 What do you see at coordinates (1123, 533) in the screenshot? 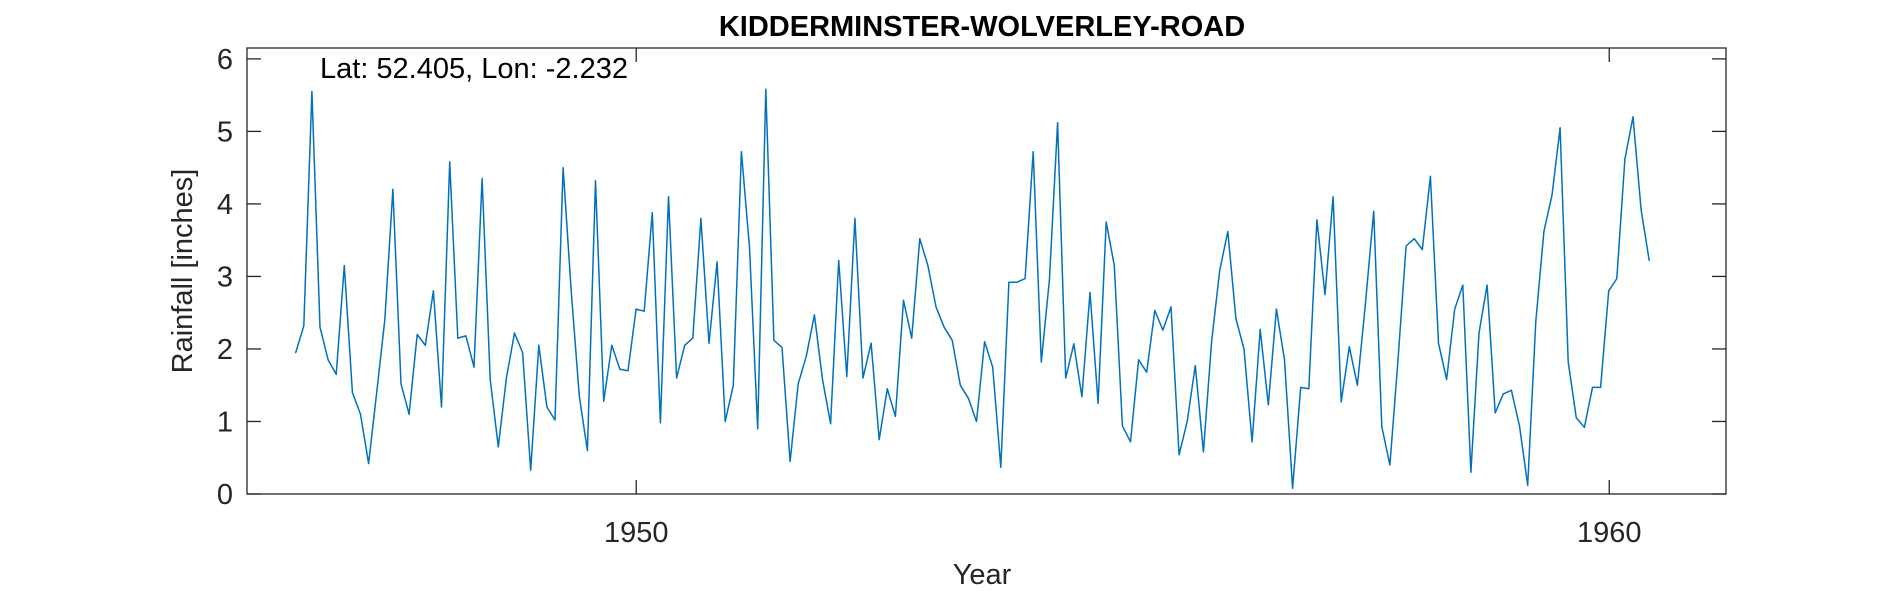
I see `x-tick-labels: 1950 1960` at bounding box center [1123, 533].